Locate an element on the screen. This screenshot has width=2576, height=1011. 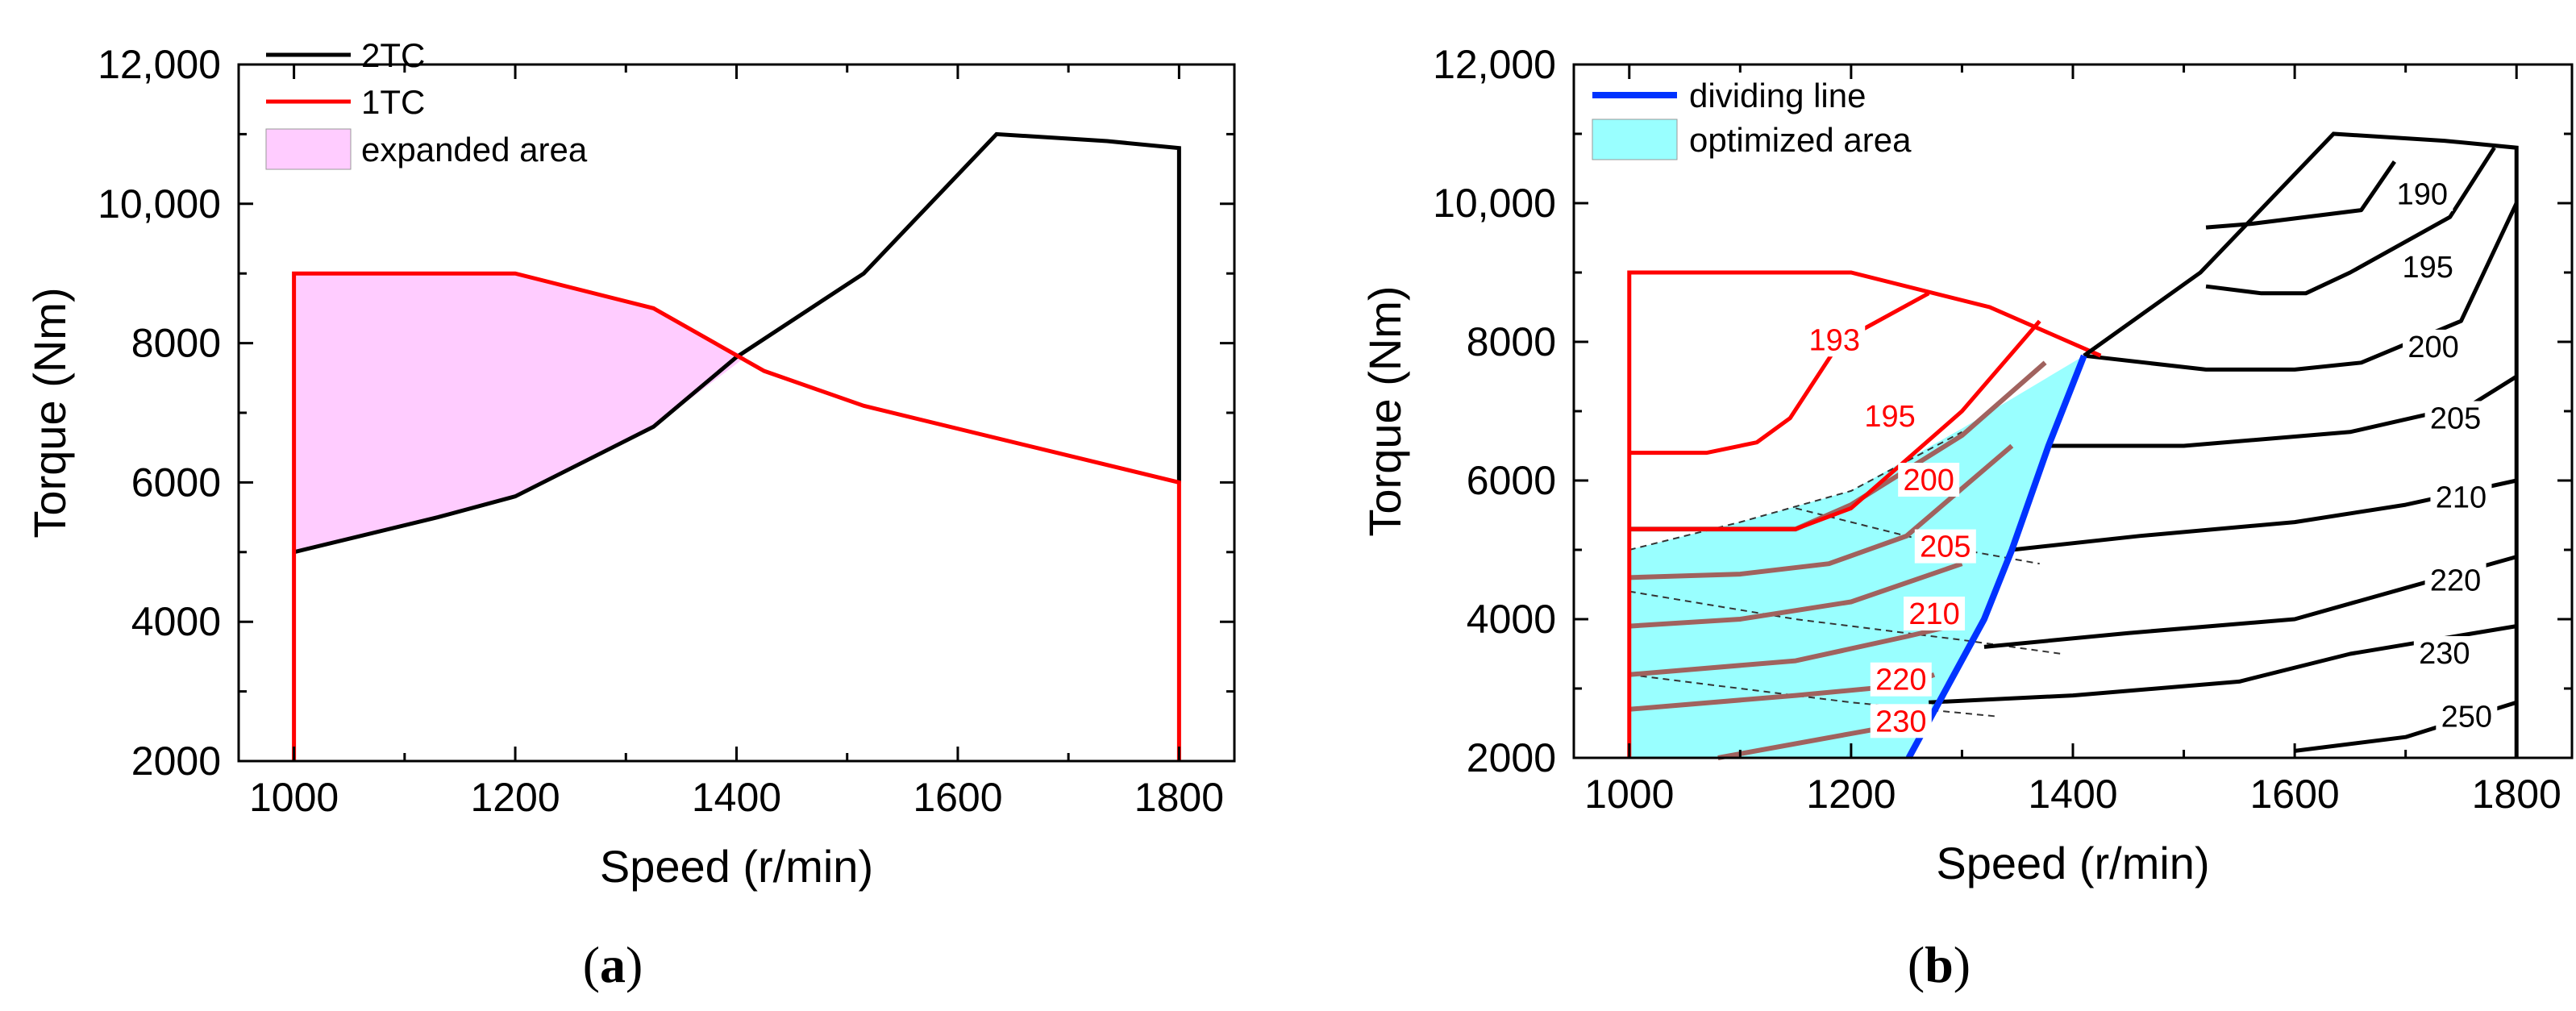
panel-b-y-tick-label: 2000 is located at coordinates (1512, 757).